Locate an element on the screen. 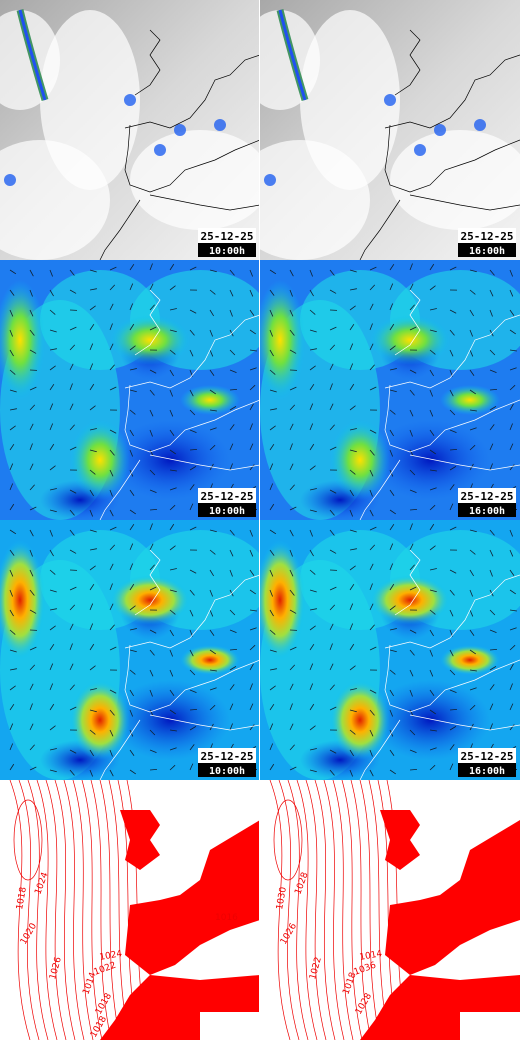 This screenshot has width=520, height=1040. panel-content is located at coordinates (130, 650).